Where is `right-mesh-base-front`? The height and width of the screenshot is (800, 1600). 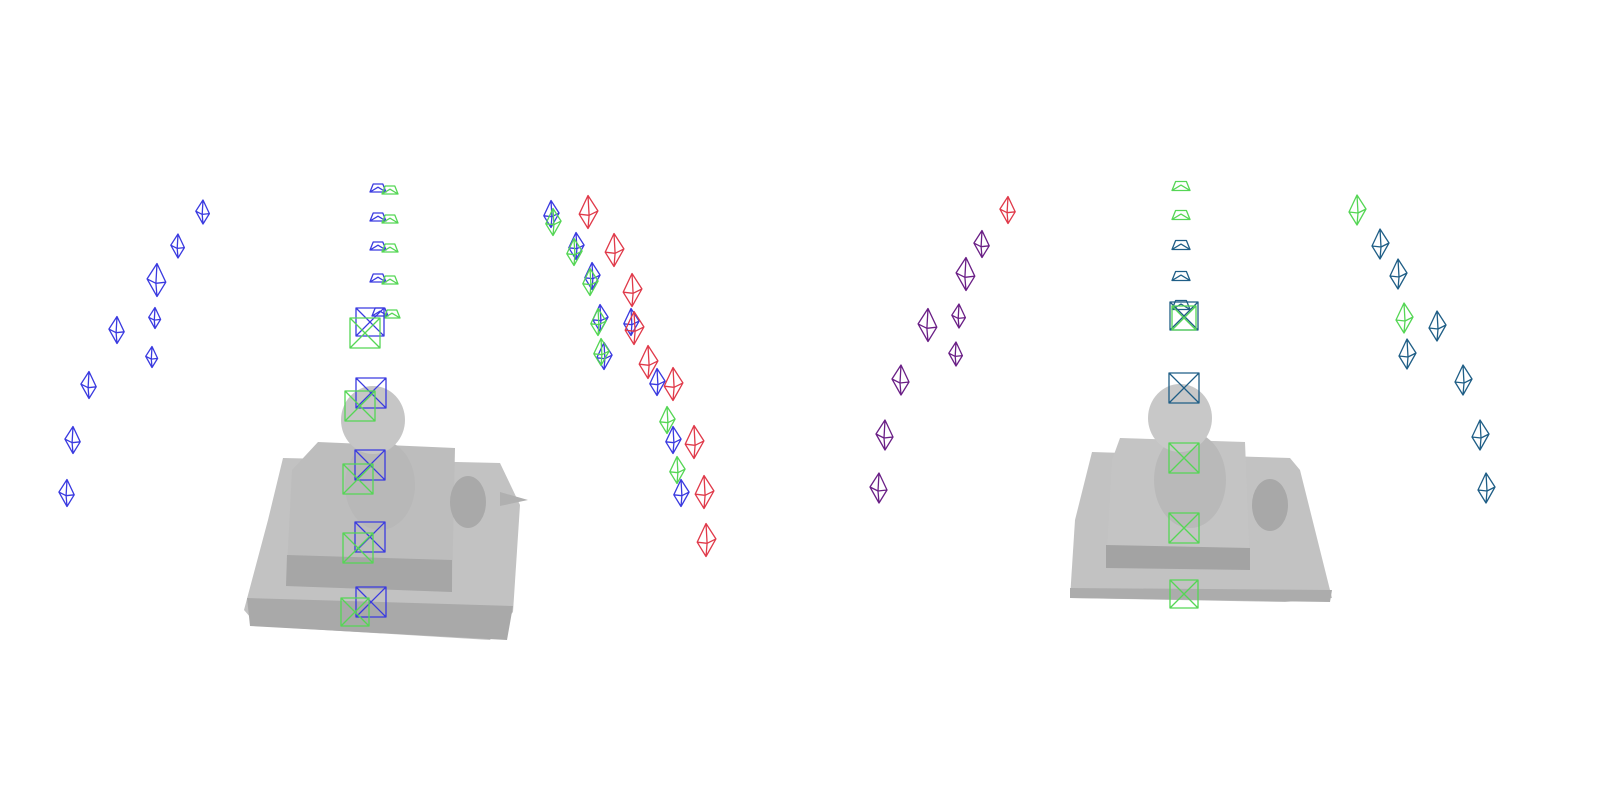
right-mesh-base-front is located at coordinates (1201, 595).